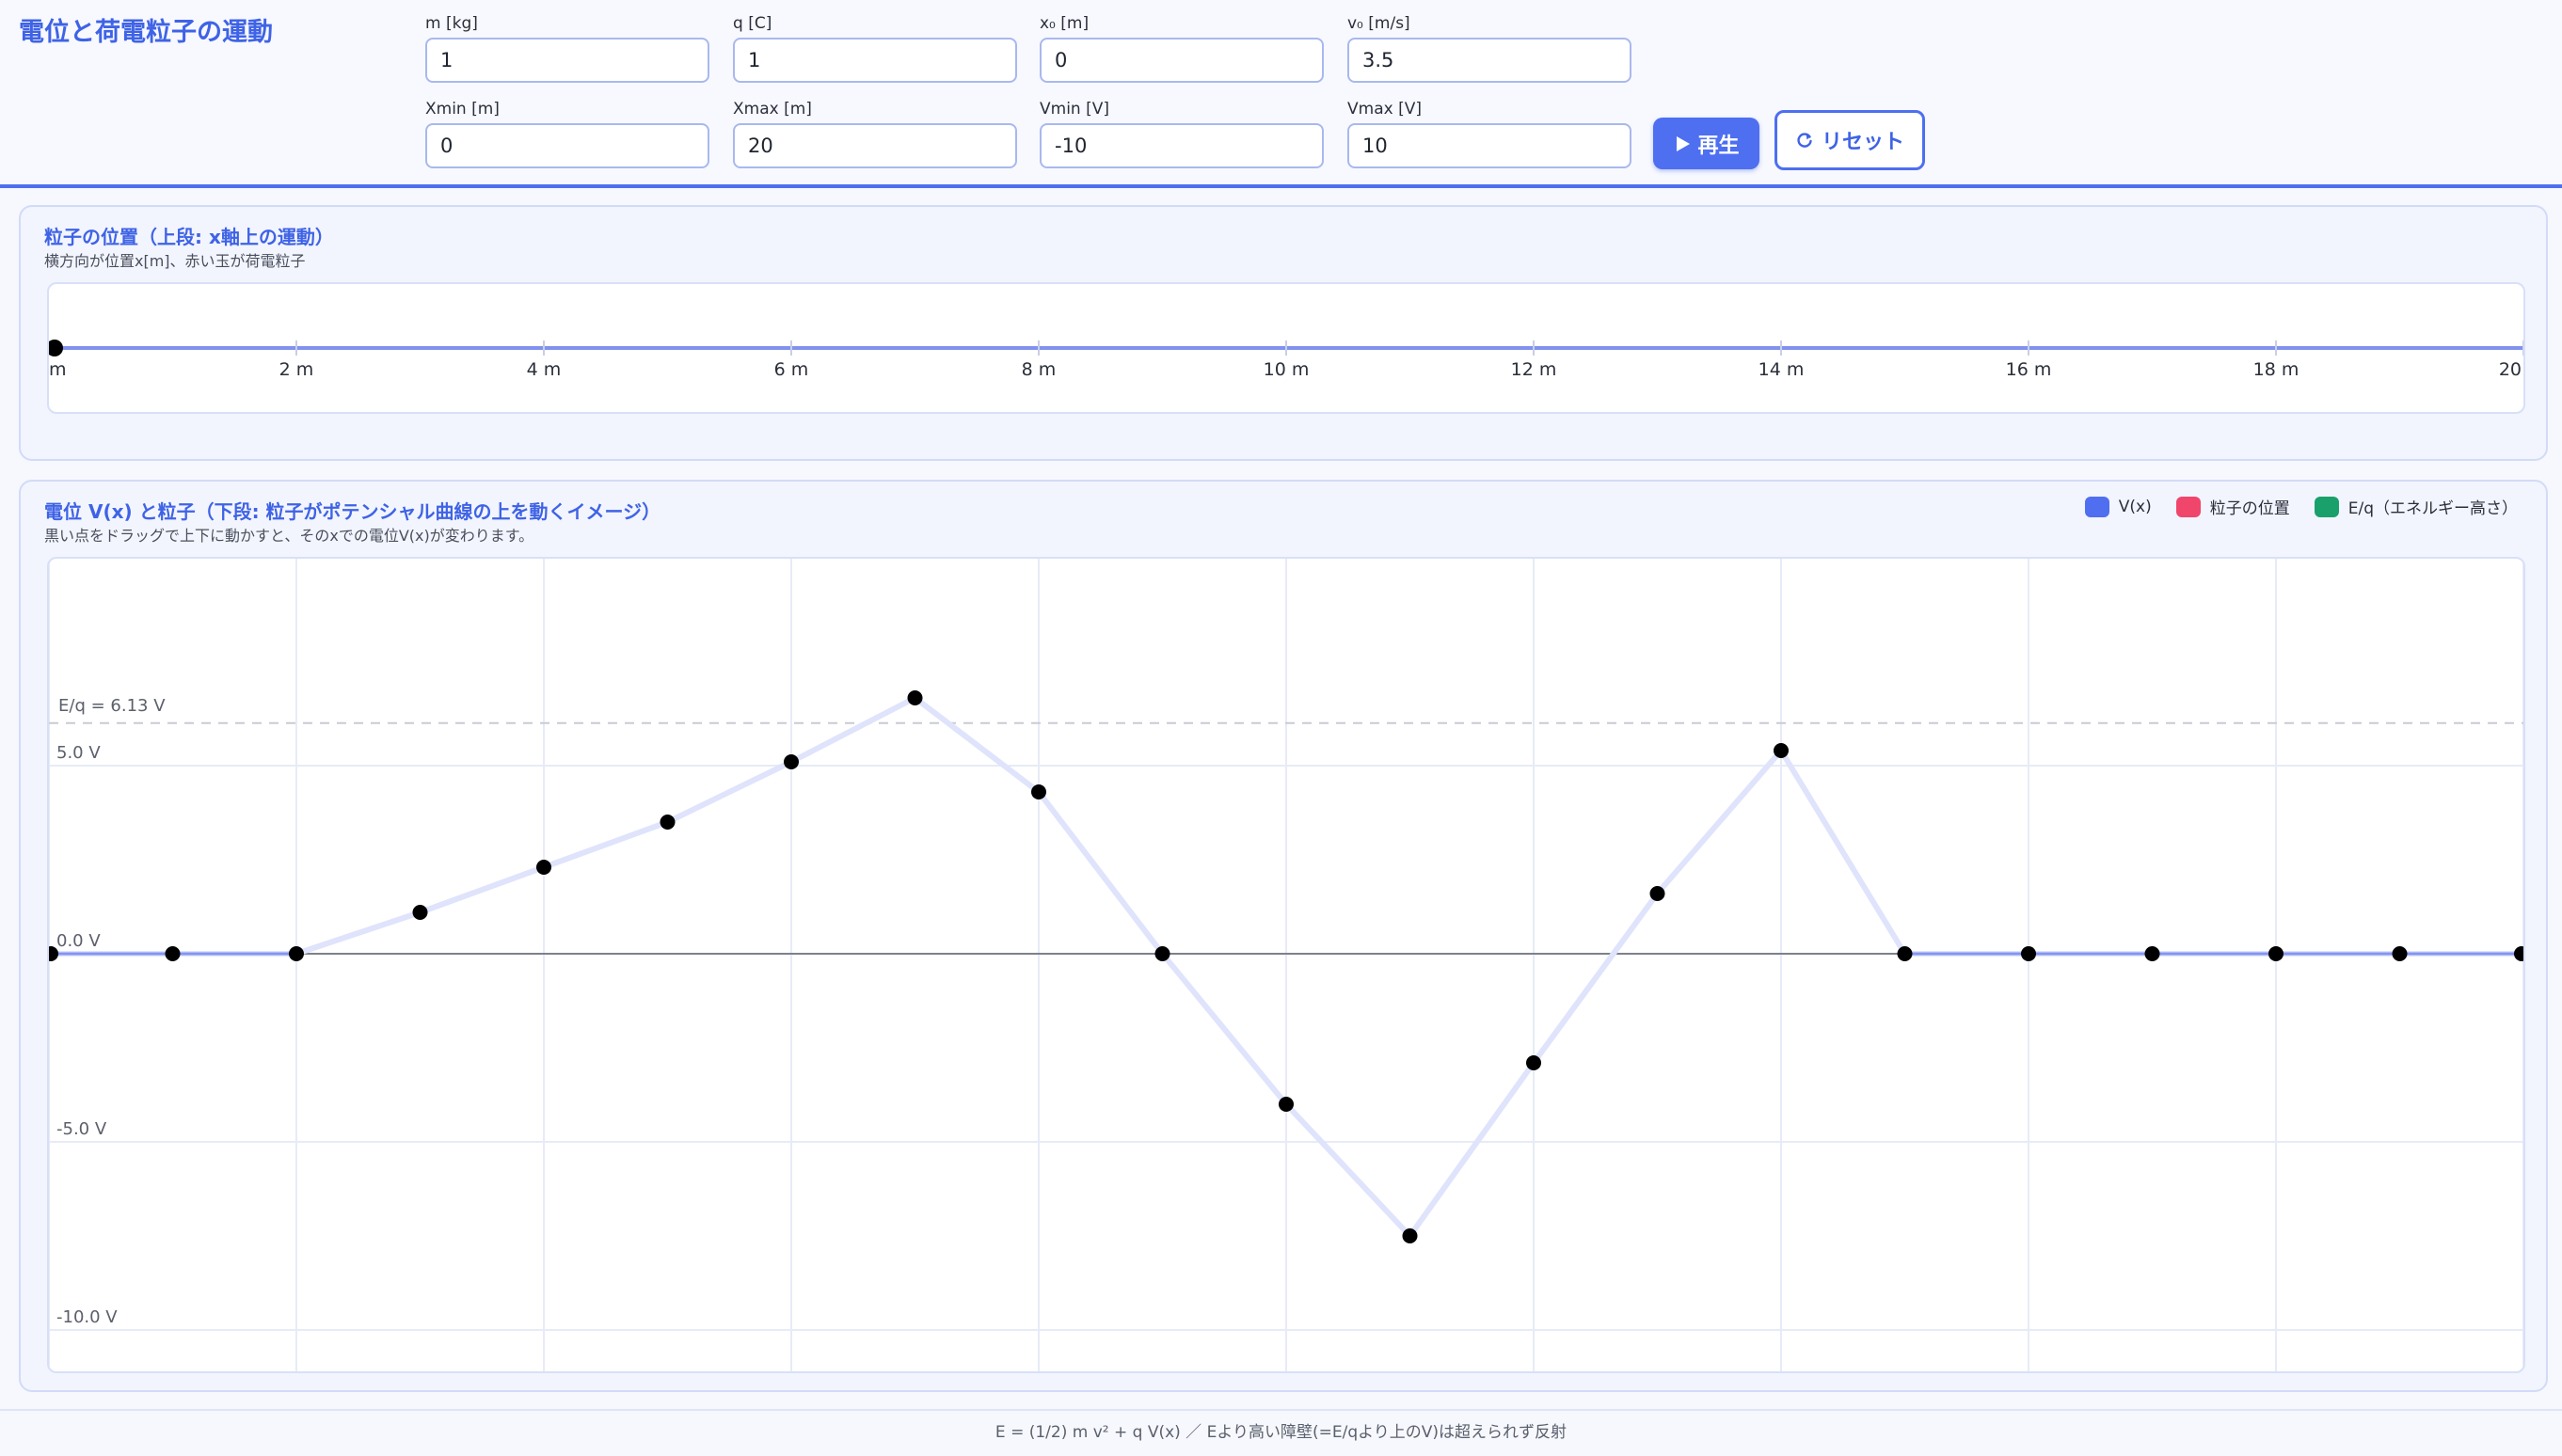 The image size is (2562, 1456). I want to click on position-track: m 2 m 4 m 6 m 8 m 10 m 12 m 14 m 16 m 18 m 20, so click(1286, 348).